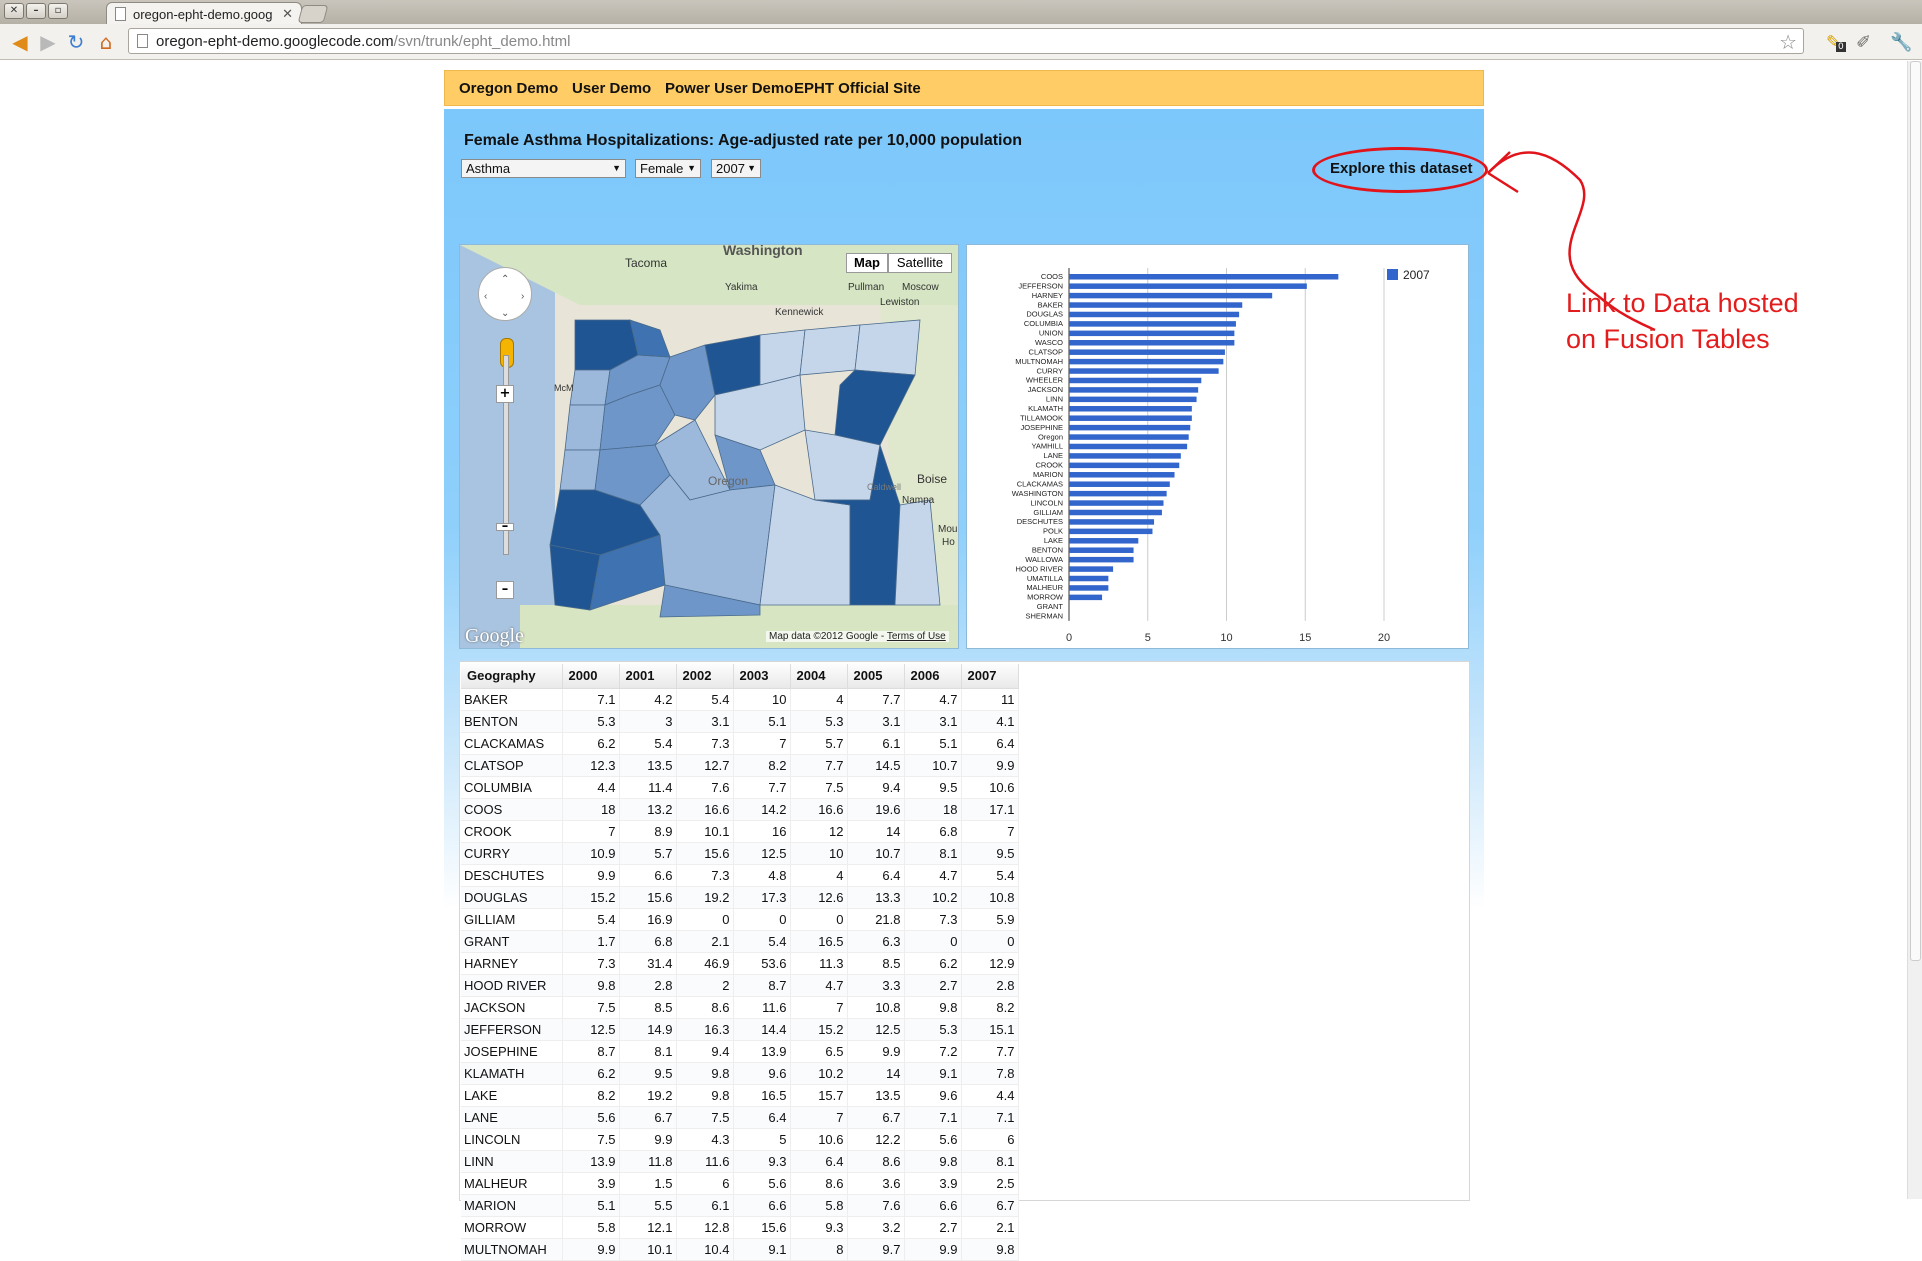  I want to click on page-scrollbar, so click(1914, 630).